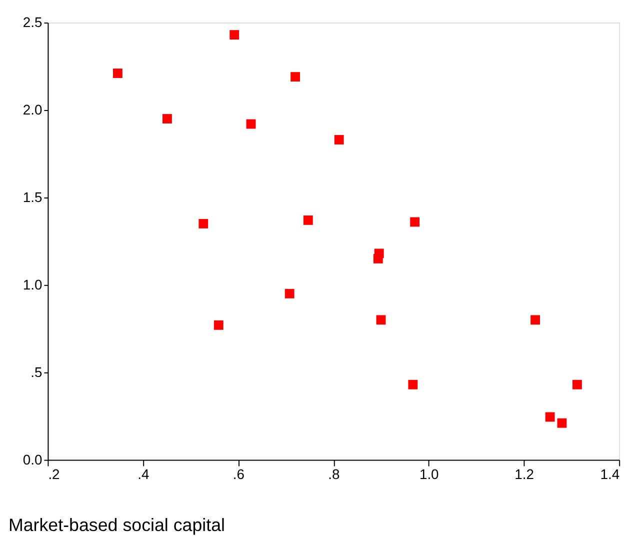 Image resolution: width=634 pixels, height=557 pixels. What do you see at coordinates (32, 109) in the screenshot?
I see `y-tick-label: 2.0` at bounding box center [32, 109].